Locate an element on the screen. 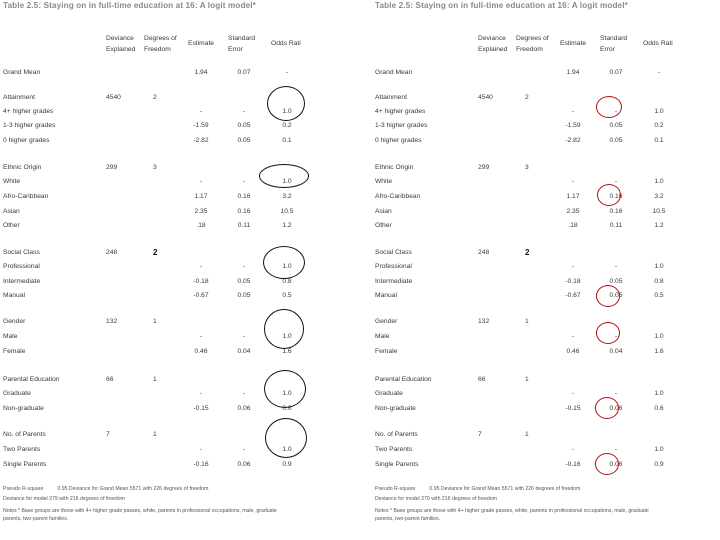  row-odds-ratio: 0.2 is located at coordinates (659, 125).